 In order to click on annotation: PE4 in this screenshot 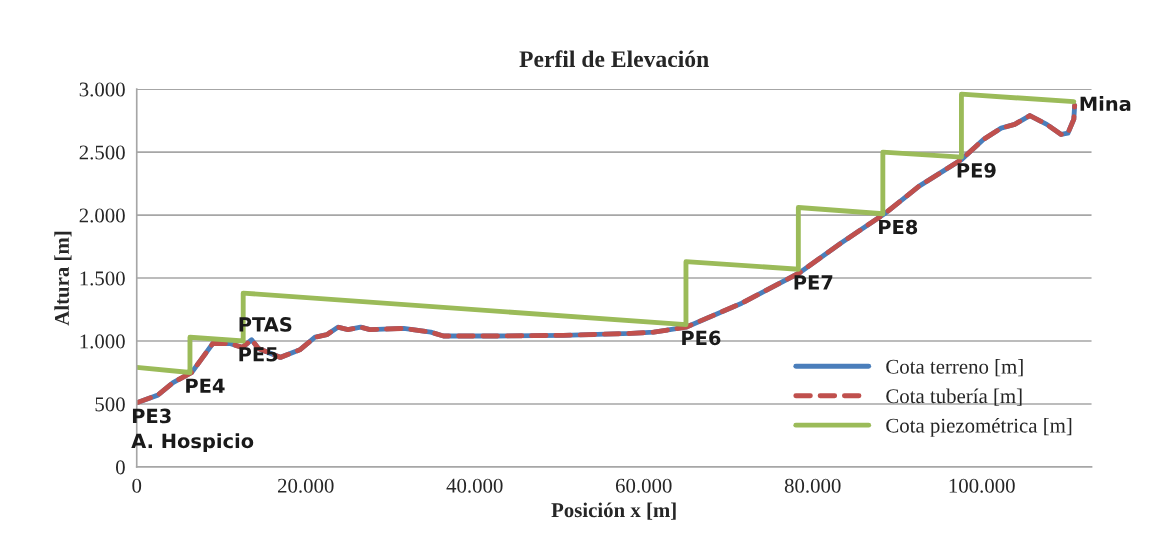, I will do `click(205, 385)`.